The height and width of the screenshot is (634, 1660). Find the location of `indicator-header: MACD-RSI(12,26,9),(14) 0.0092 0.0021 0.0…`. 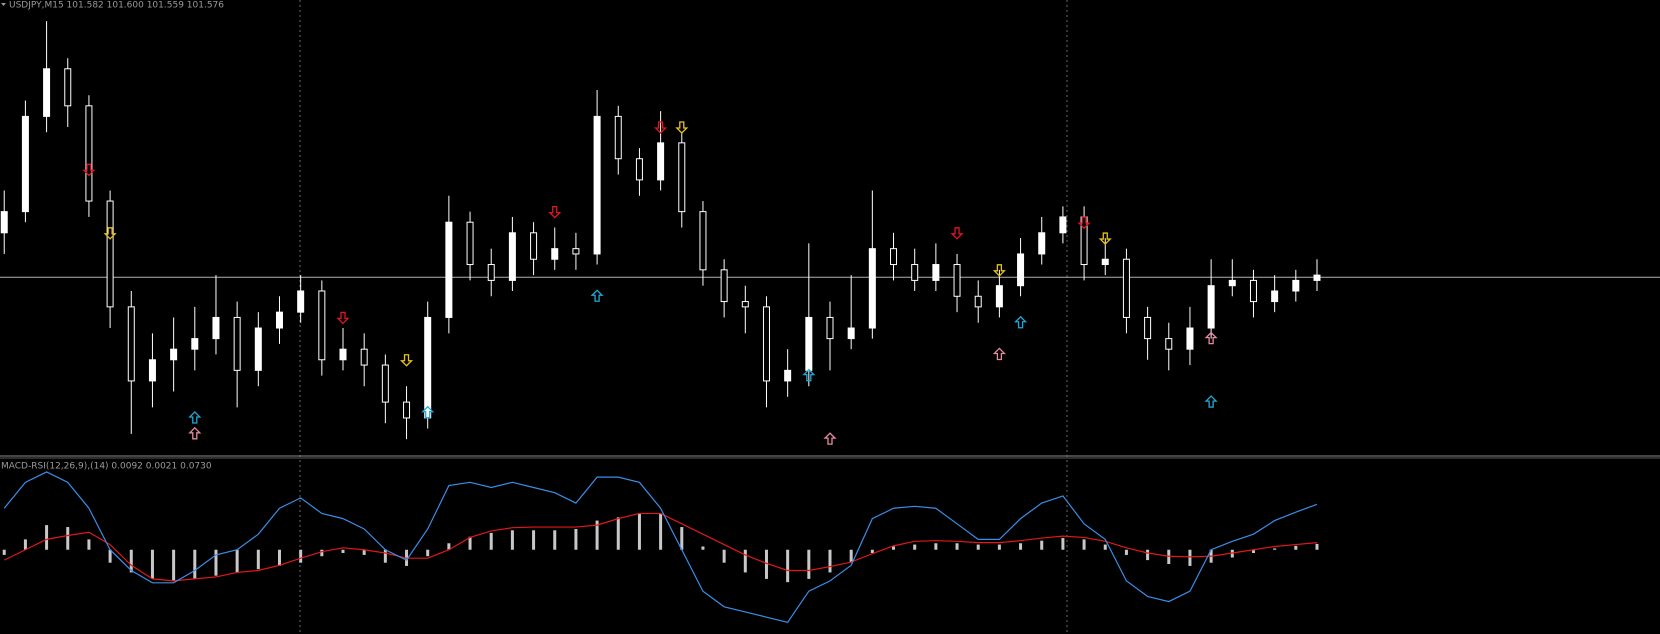

indicator-header: MACD-RSI(12,26,9),(14) 0.0092 0.0021 0.0… is located at coordinates (106, 467).